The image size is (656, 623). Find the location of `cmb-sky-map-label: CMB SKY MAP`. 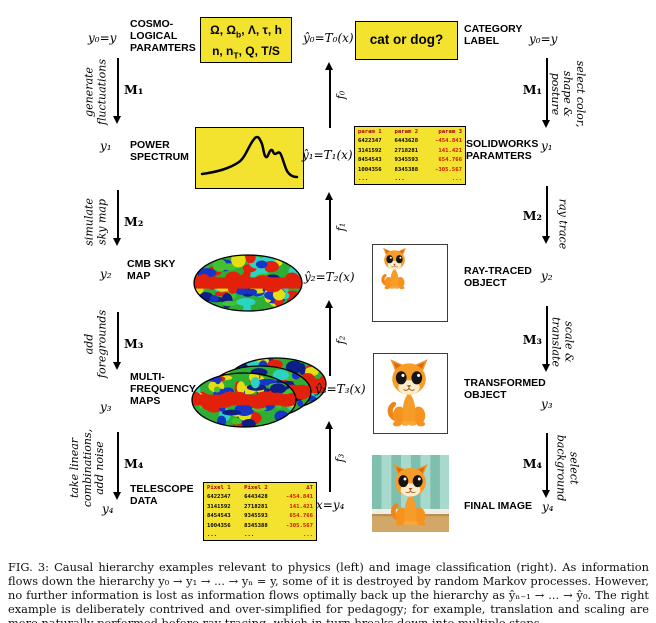

cmb-sky-map-label: CMB SKY MAP is located at coordinates (151, 270).